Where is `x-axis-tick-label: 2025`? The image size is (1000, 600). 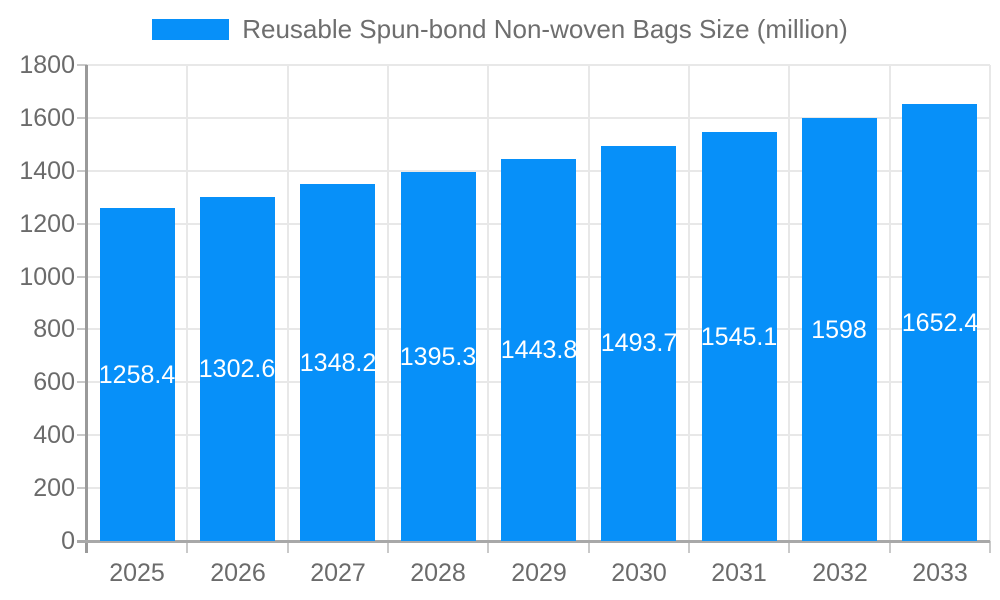
x-axis-tick-label: 2025 is located at coordinates (137, 573).